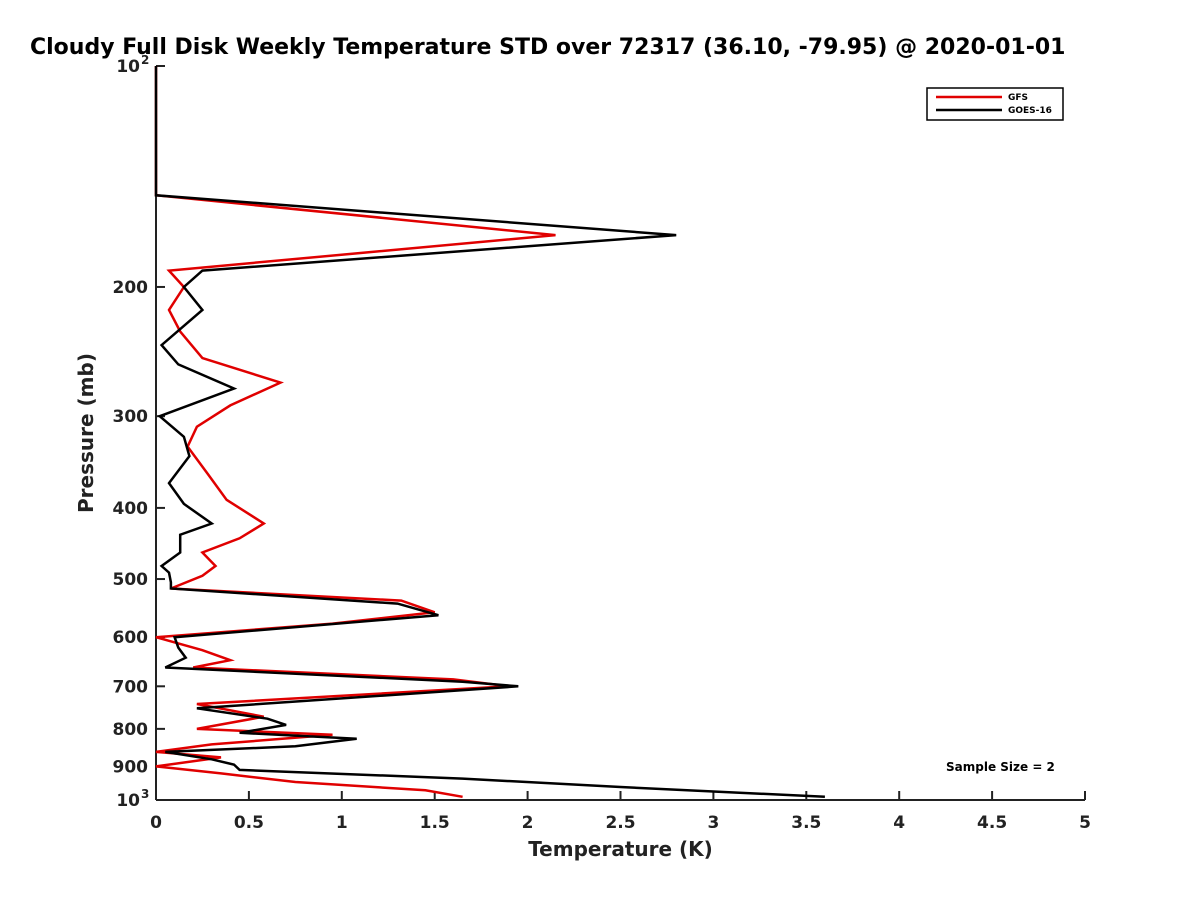 The image size is (1200, 900). What do you see at coordinates (1085, 823) in the screenshot?
I see `x-tick-label: 5` at bounding box center [1085, 823].